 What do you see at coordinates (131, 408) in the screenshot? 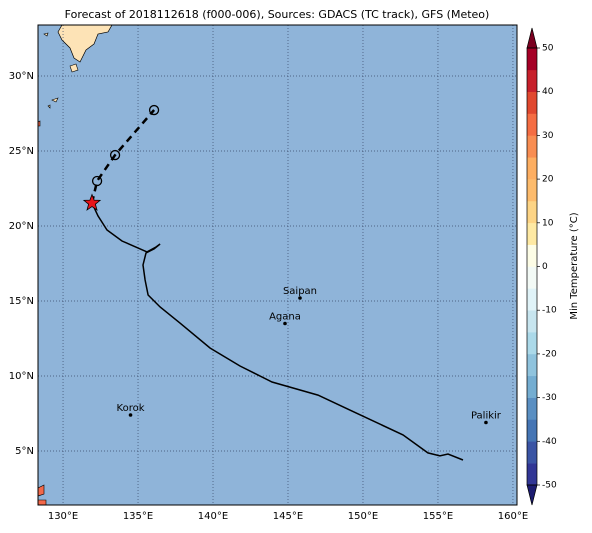
I see `place-label: Korok` at bounding box center [131, 408].